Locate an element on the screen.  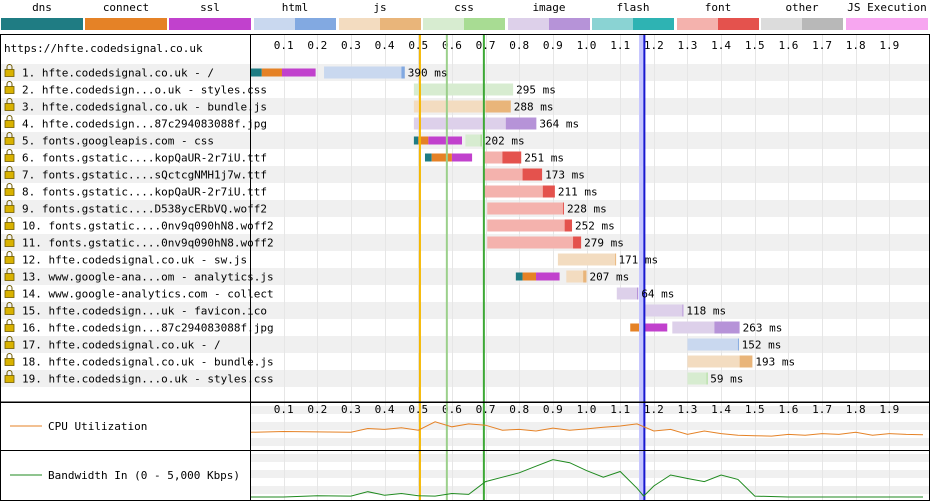
request-label: 13. www.google-ana...om - analytics.js is located at coordinates (148, 277).